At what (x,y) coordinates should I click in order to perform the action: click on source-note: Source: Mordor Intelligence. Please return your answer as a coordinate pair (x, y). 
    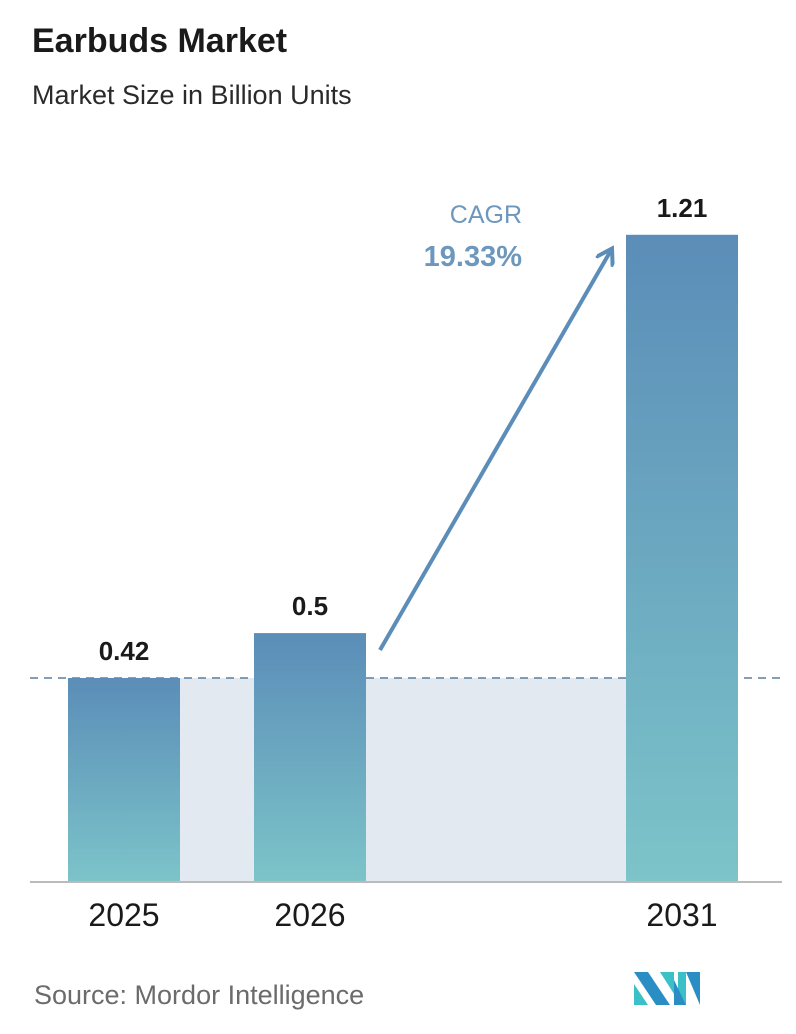
    Looking at the image, I should click on (199, 995).